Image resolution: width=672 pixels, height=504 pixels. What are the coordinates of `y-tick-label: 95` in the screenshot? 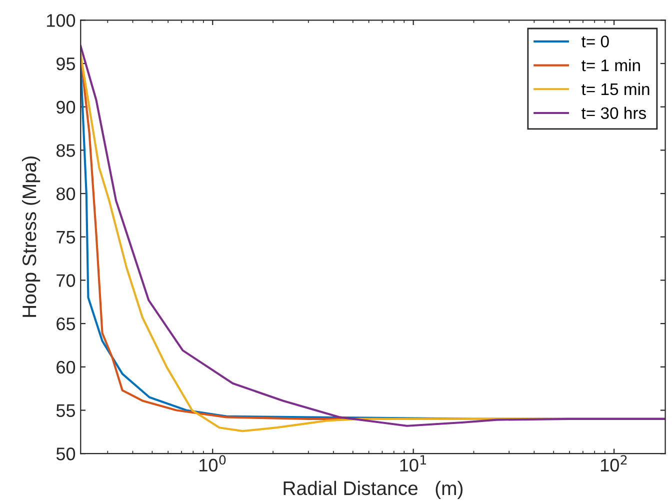 It's located at (66, 63).